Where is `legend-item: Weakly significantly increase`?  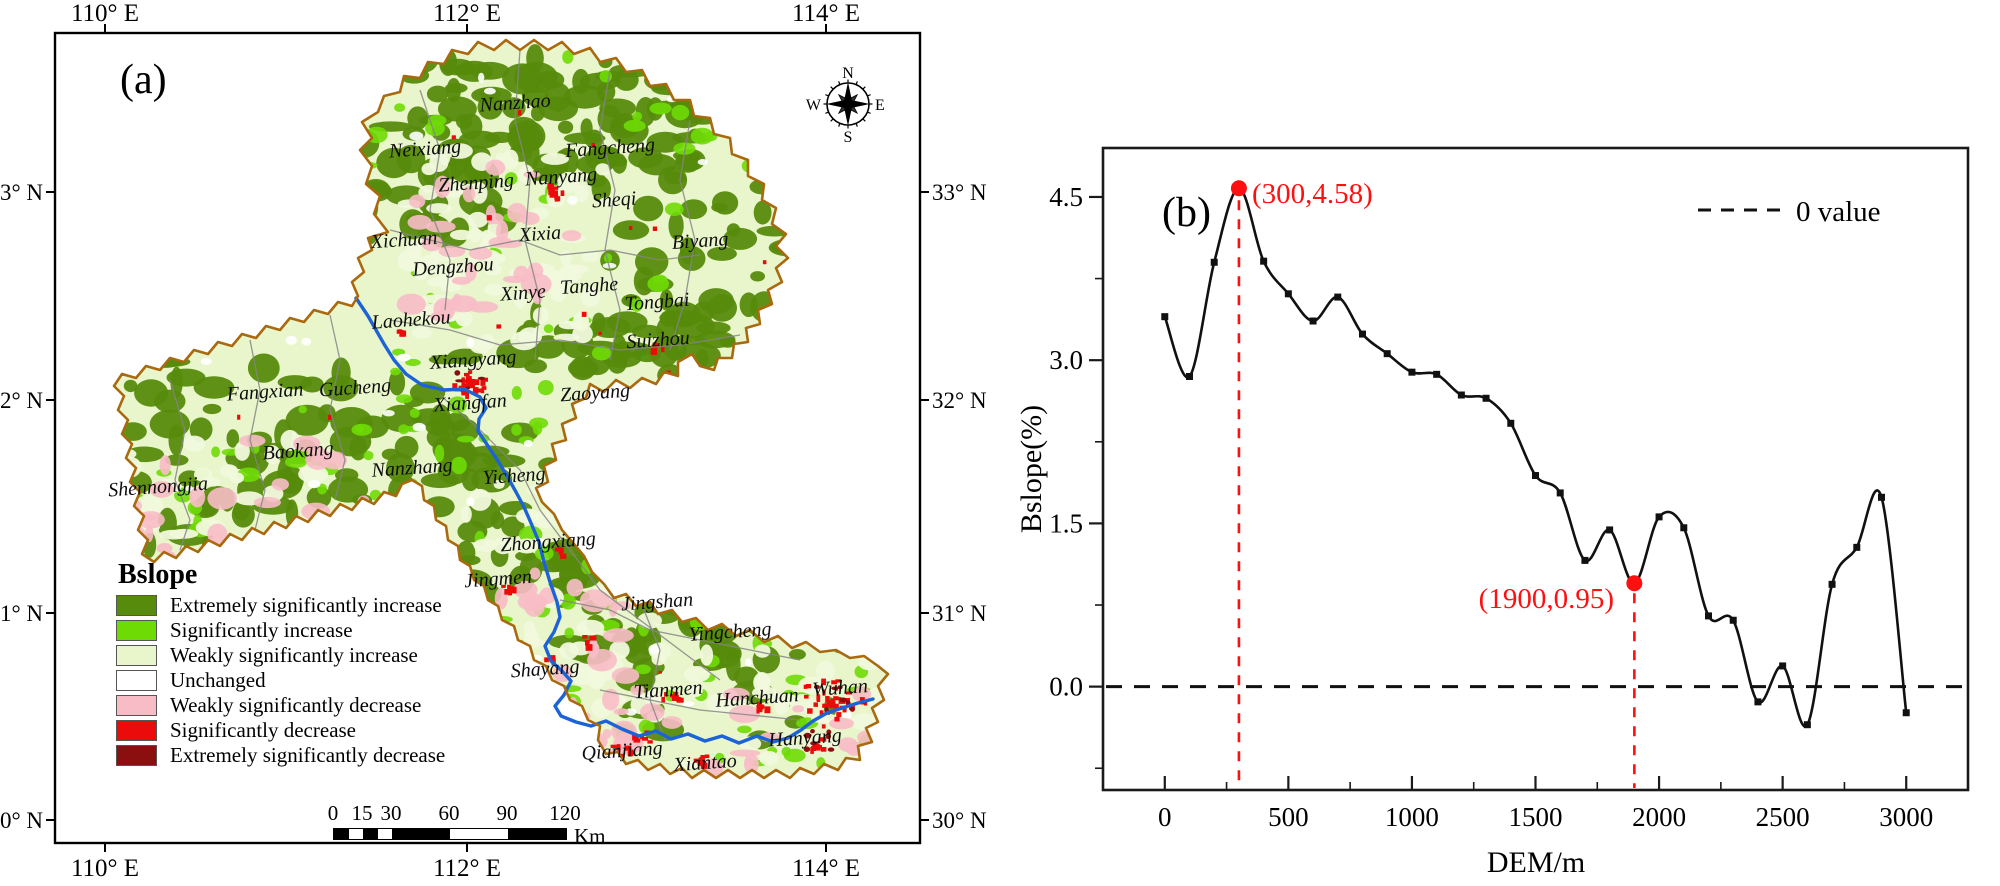
legend-item: Weakly significantly increase is located at coordinates (280, 655).